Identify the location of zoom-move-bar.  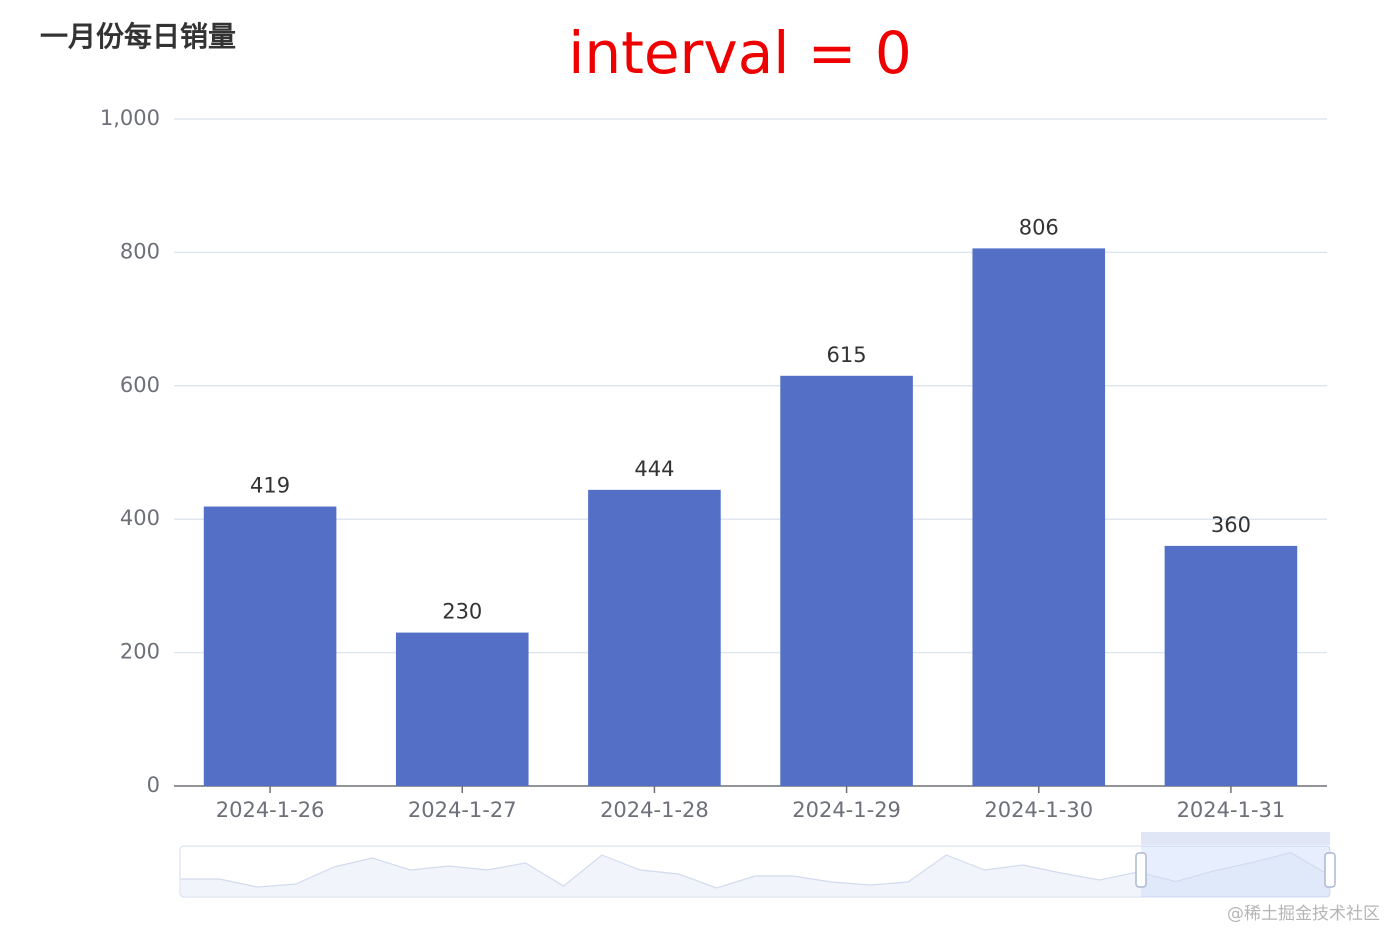
(1235, 838).